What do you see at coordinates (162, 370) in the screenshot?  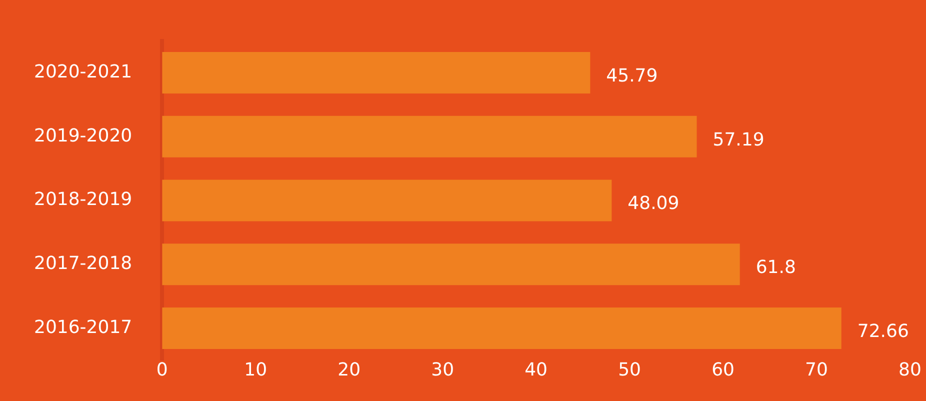 I see `x-tick-label: 0` at bounding box center [162, 370].